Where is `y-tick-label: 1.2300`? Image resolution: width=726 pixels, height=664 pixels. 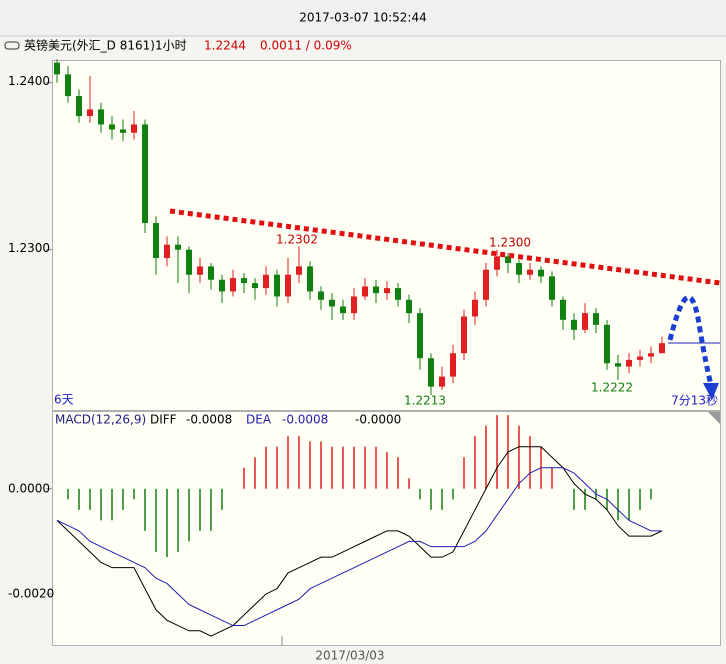
y-tick-label: 1.2300 is located at coordinates (29, 248).